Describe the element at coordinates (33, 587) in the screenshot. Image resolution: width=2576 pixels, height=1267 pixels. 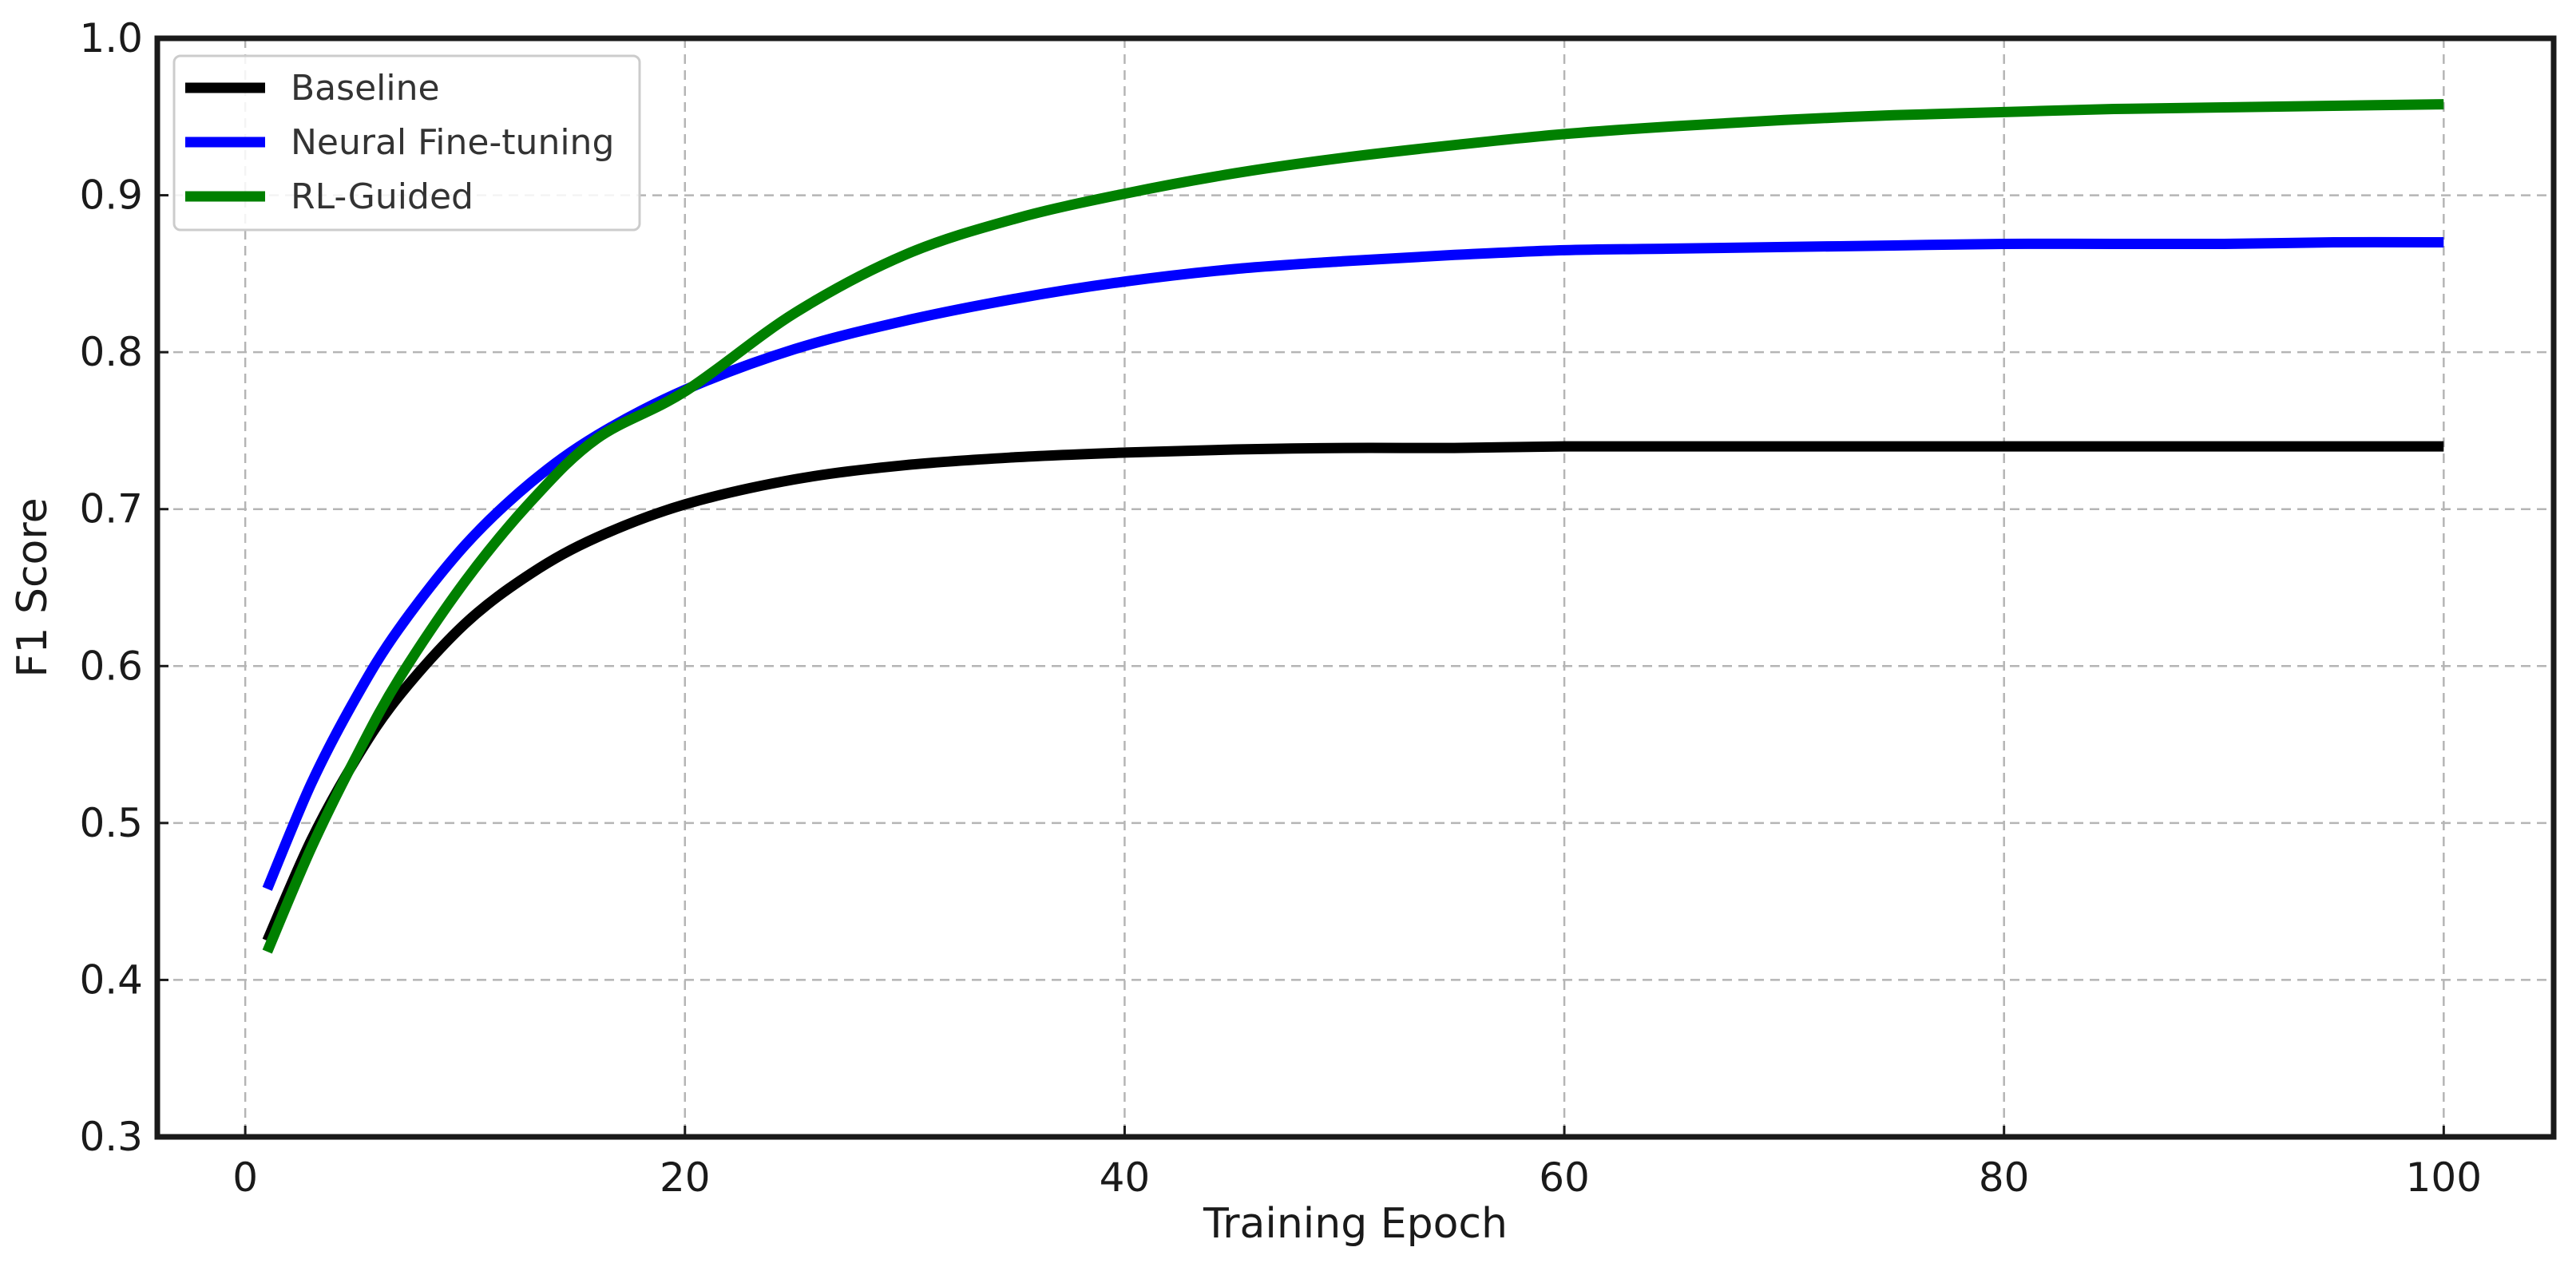
I see `y-axis-label: F1 Score` at that location.